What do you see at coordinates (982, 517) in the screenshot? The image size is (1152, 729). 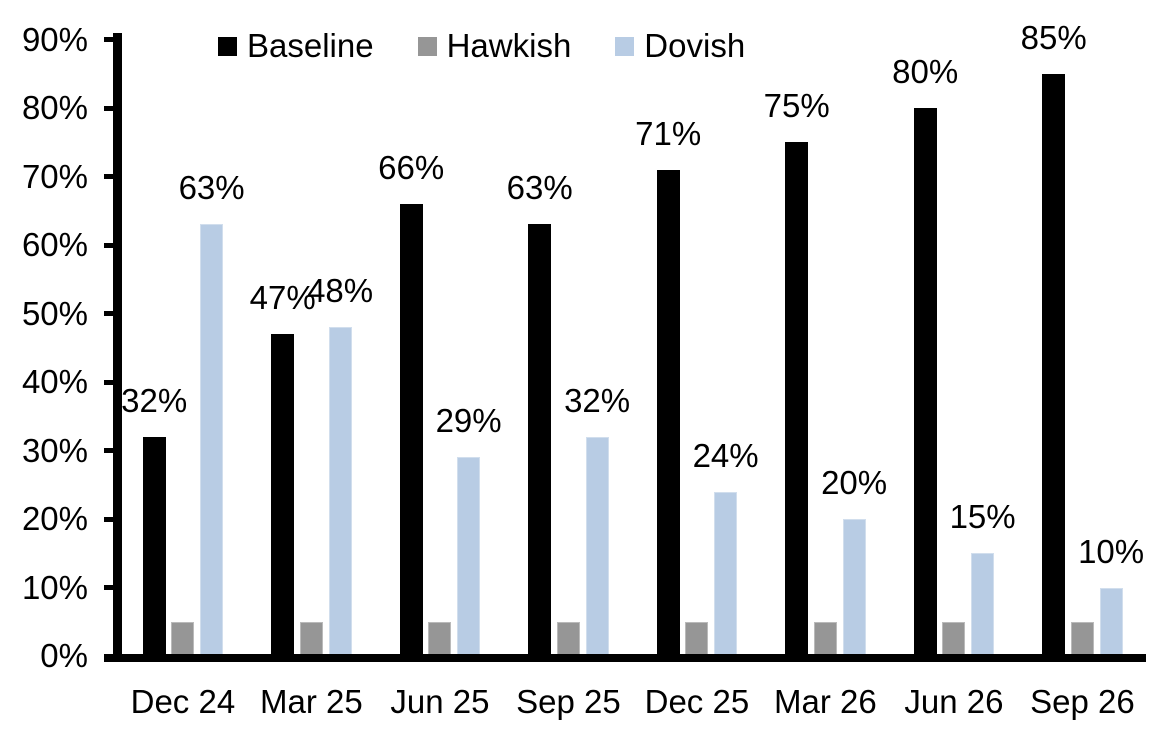 I see `dovish-data-label: 15%` at bounding box center [982, 517].